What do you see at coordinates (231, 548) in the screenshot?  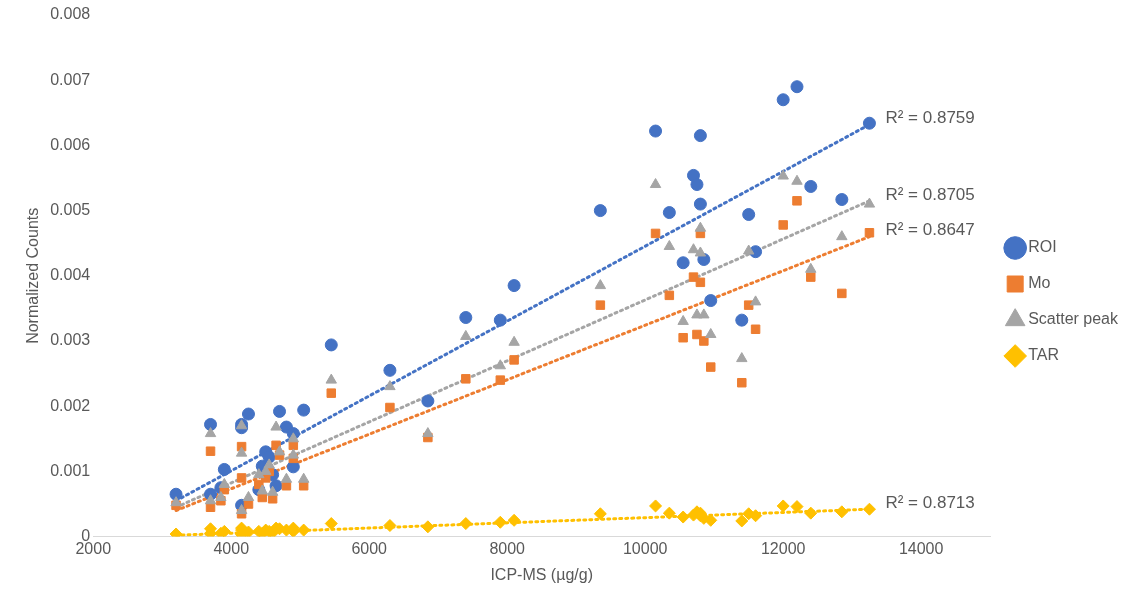 I see `x-tick-label: 4000` at bounding box center [231, 548].